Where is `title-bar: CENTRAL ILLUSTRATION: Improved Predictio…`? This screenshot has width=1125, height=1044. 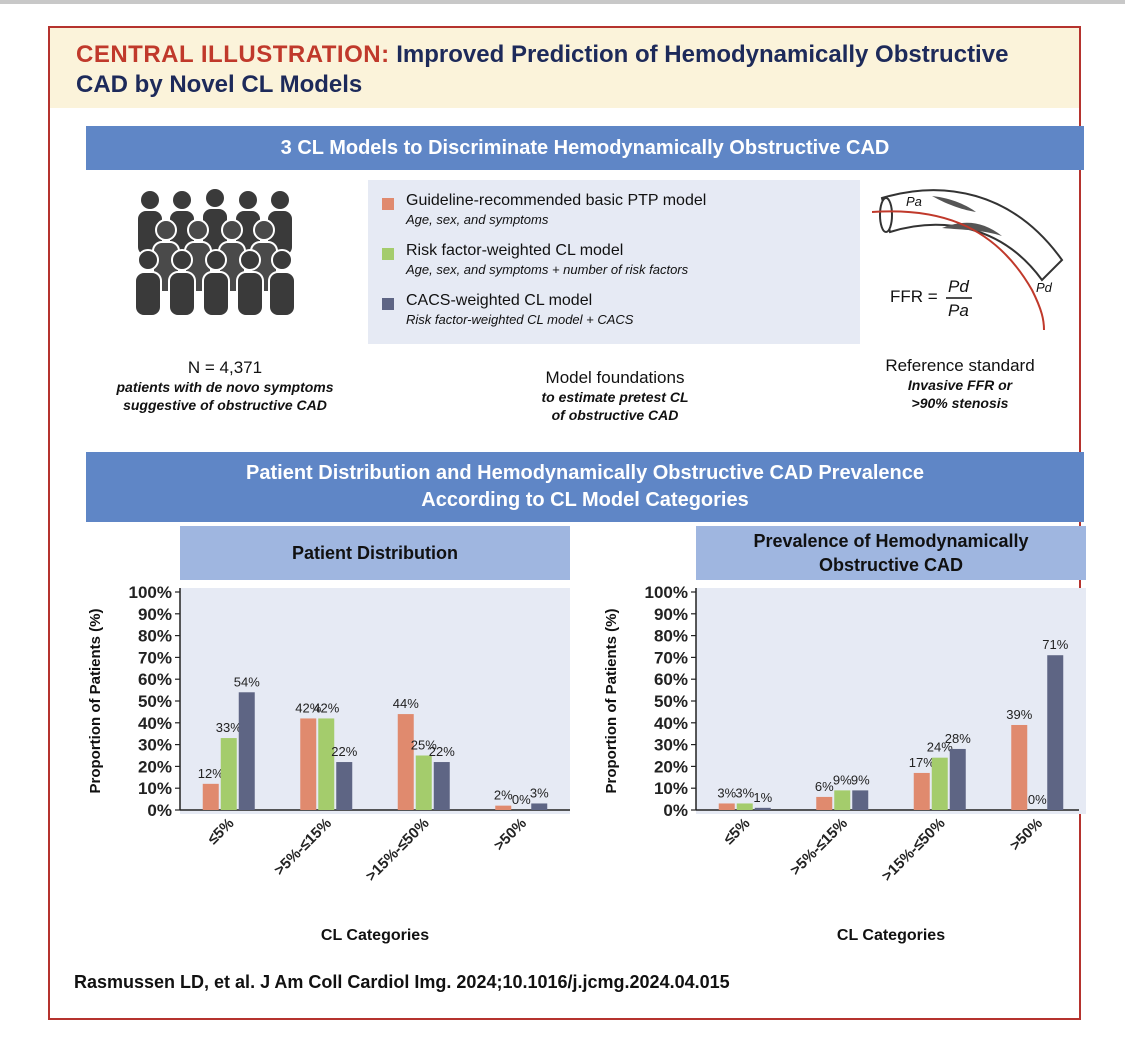
title-bar: CENTRAL ILLUSTRATION: Improved Predictio… is located at coordinates (564, 68).